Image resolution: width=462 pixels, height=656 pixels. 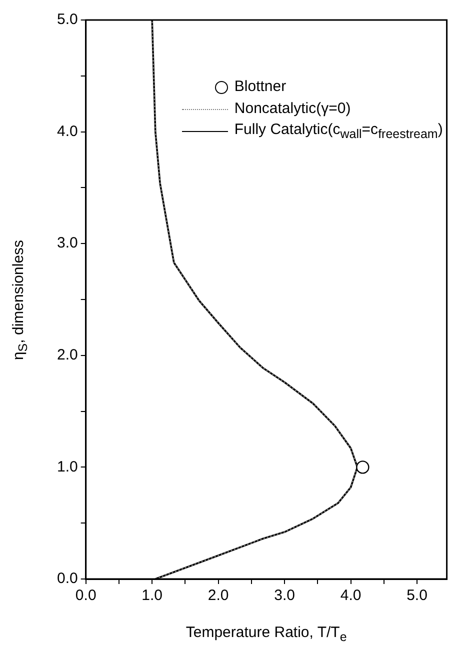 I want to click on y-tick-label: 5.0, so click(x=67, y=19).